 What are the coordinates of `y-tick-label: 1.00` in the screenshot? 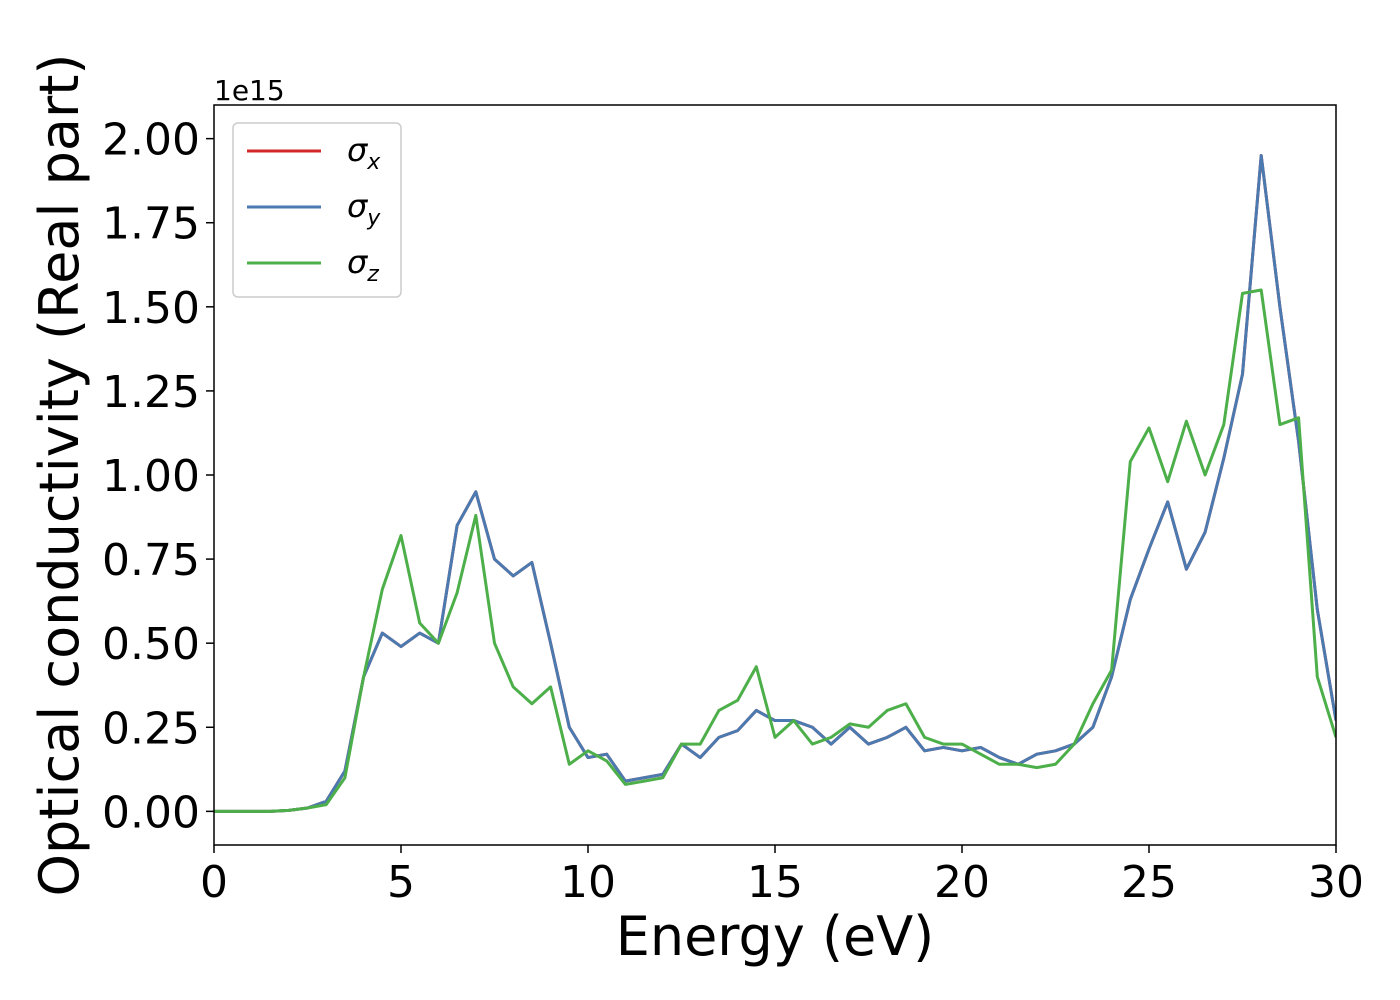 It's located at (151, 476).